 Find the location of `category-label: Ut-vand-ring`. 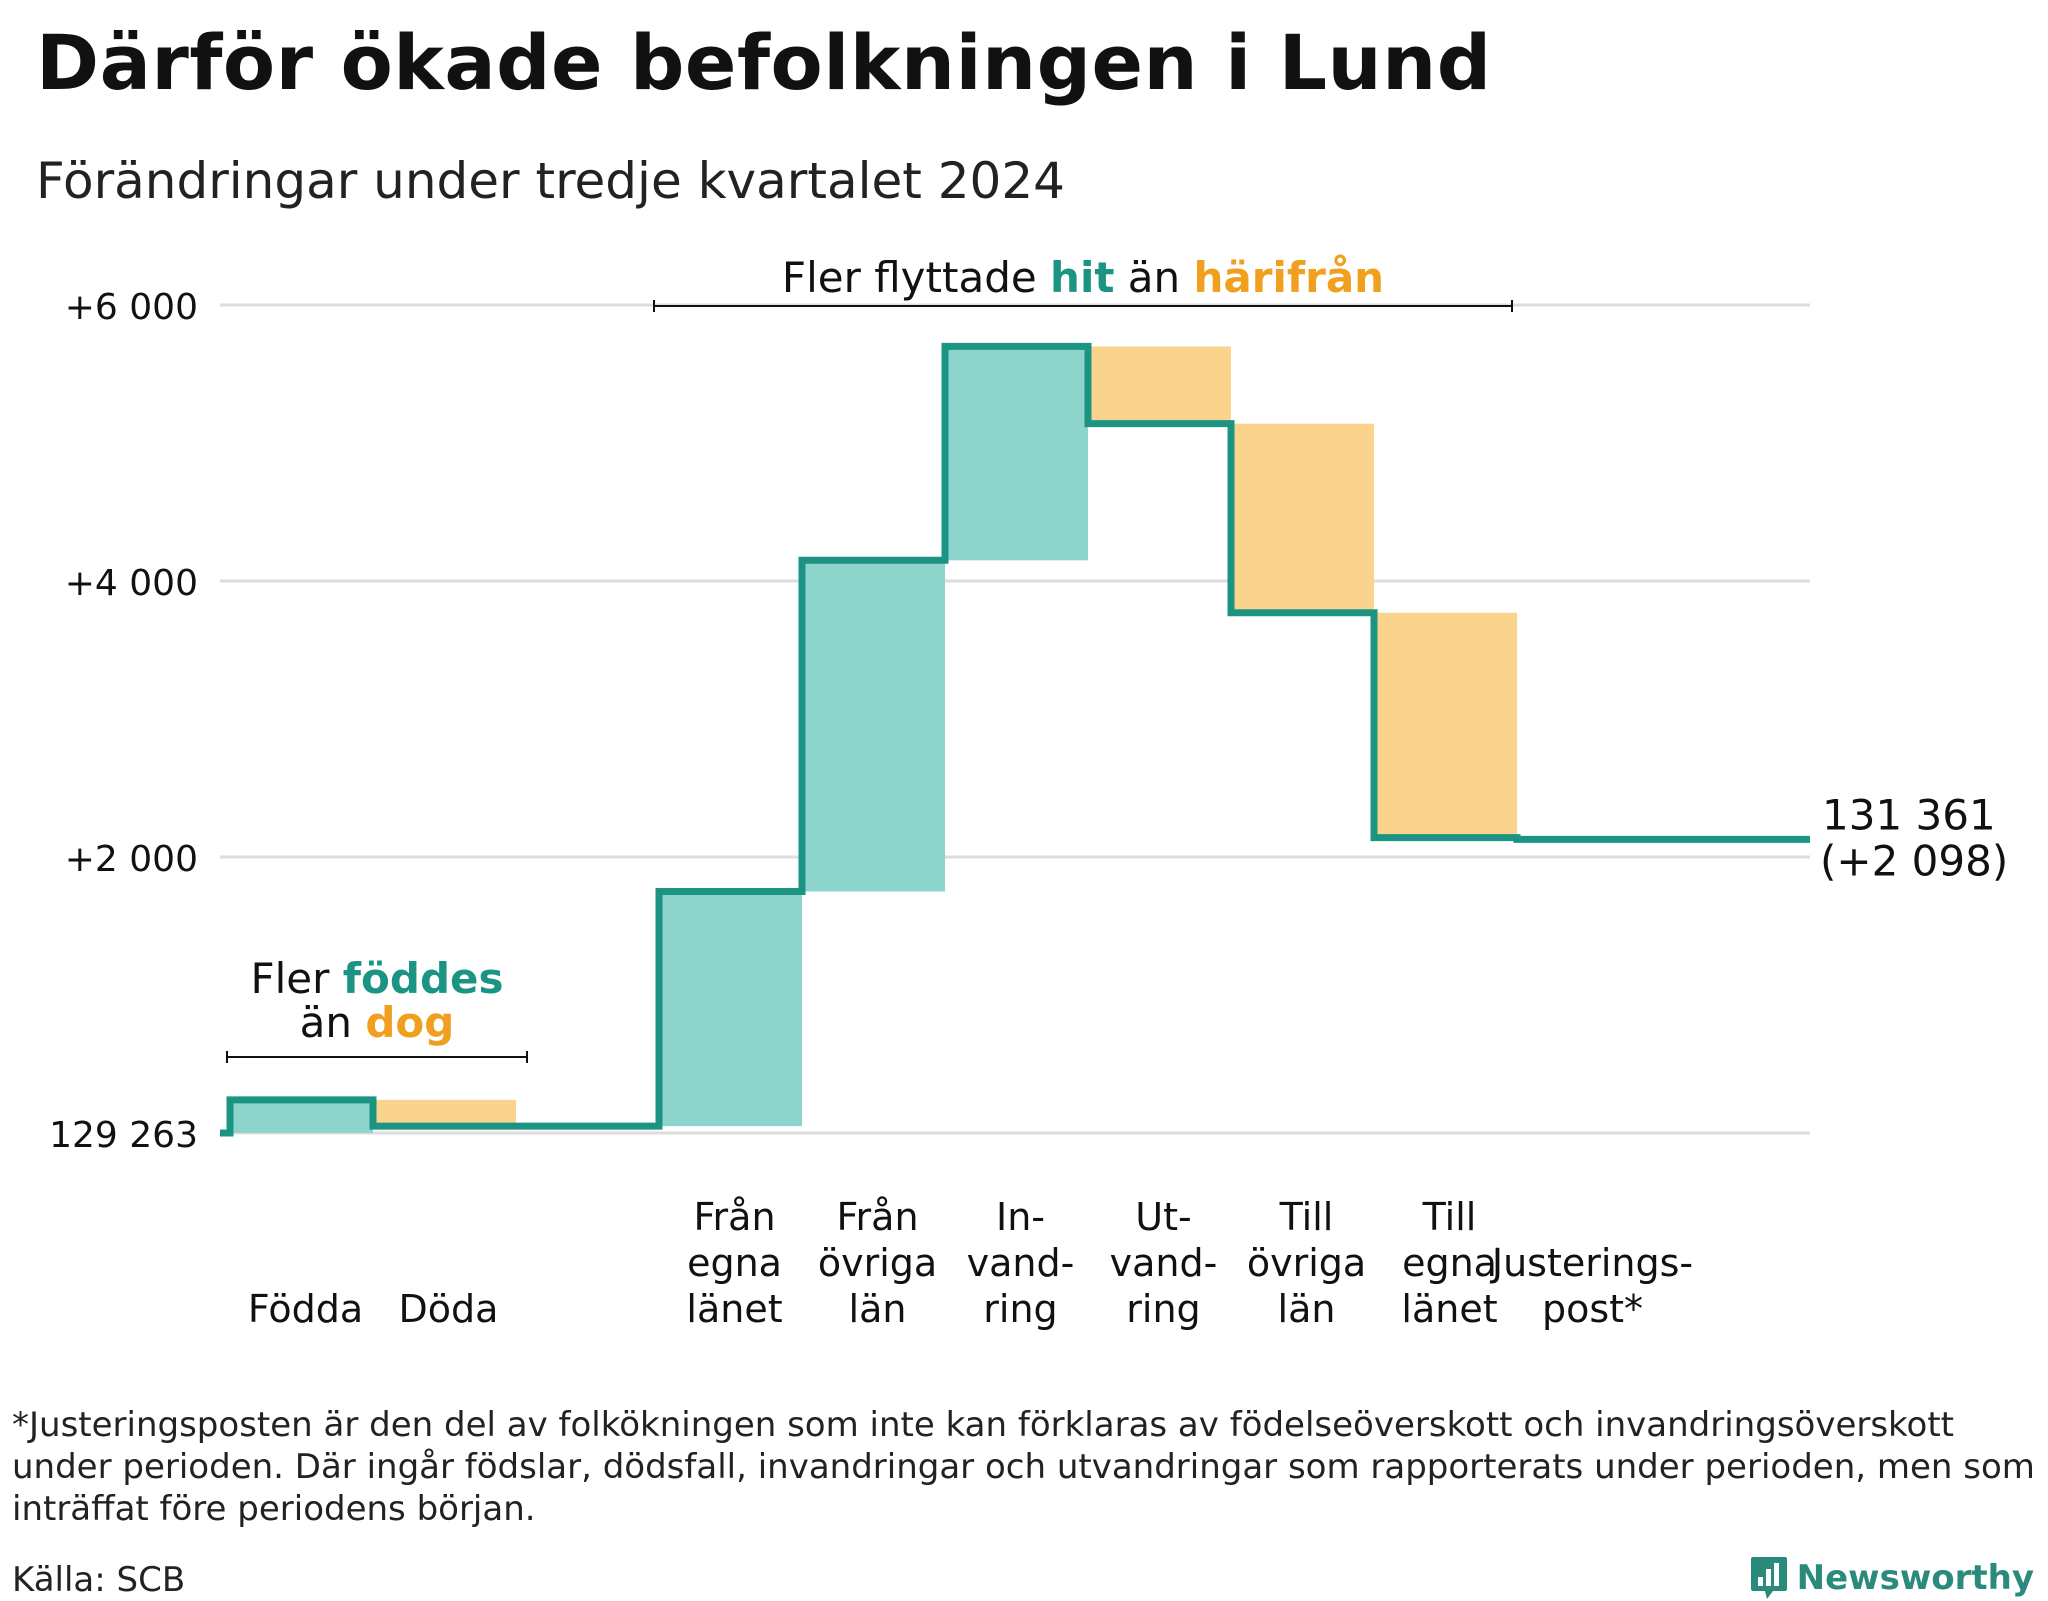

category-label: Ut-vand-ring is located at coordinates (1164, 1263).